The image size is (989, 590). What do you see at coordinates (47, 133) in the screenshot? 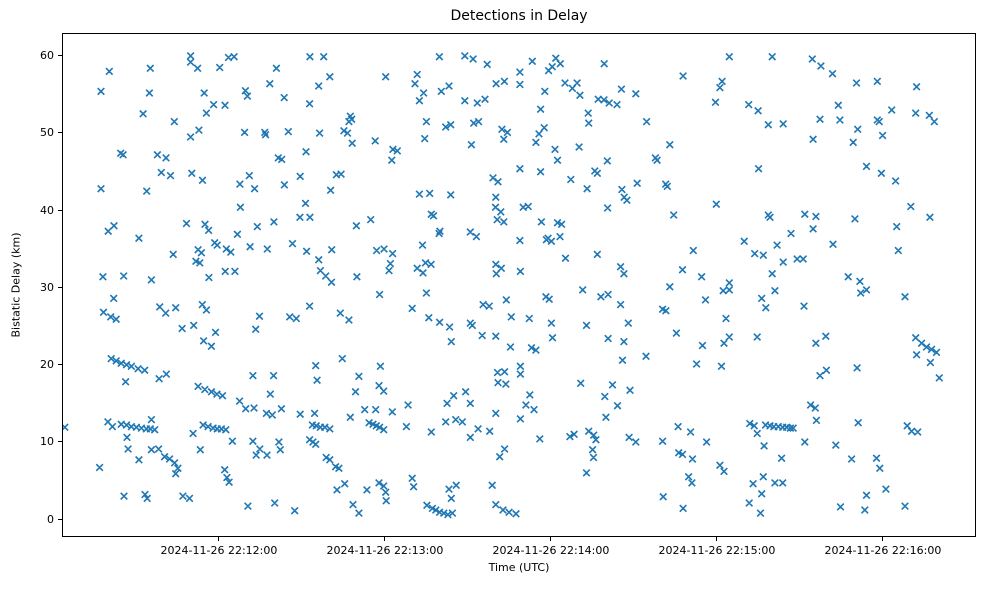
I see `y-tick-label-5: 50` at bounding box center [47, 133].